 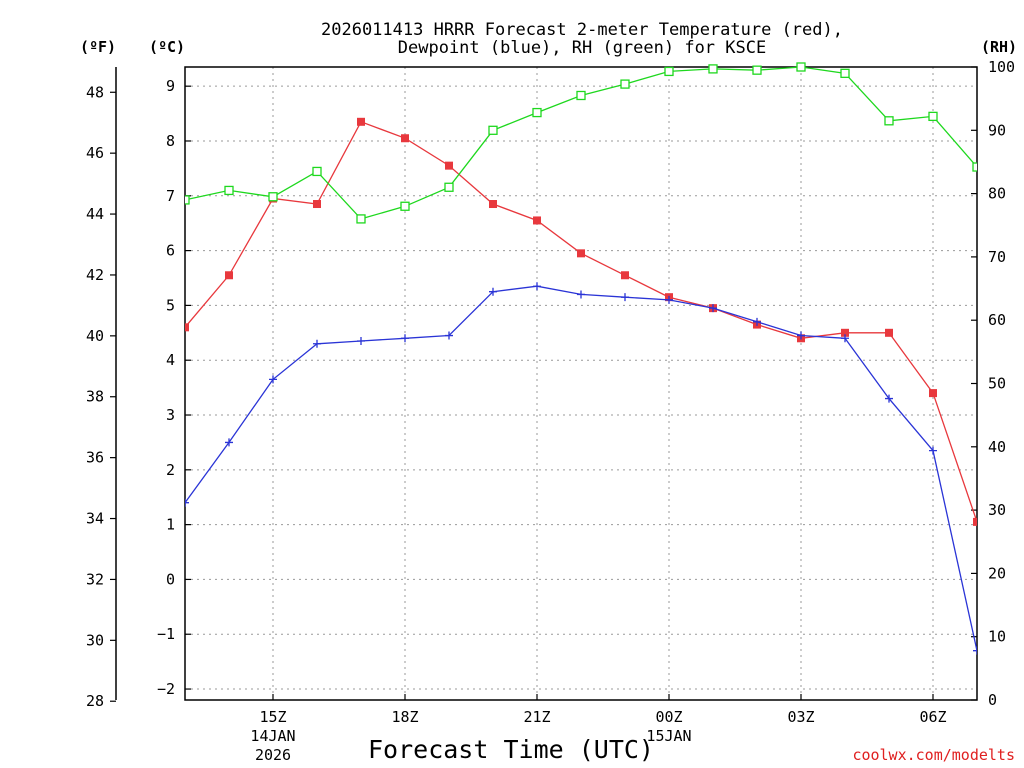 What do you see at coordinates (95, 579) in the screenshot?
I see `fahrenheit-tick-label: 32` at bounding box center [95, 579].